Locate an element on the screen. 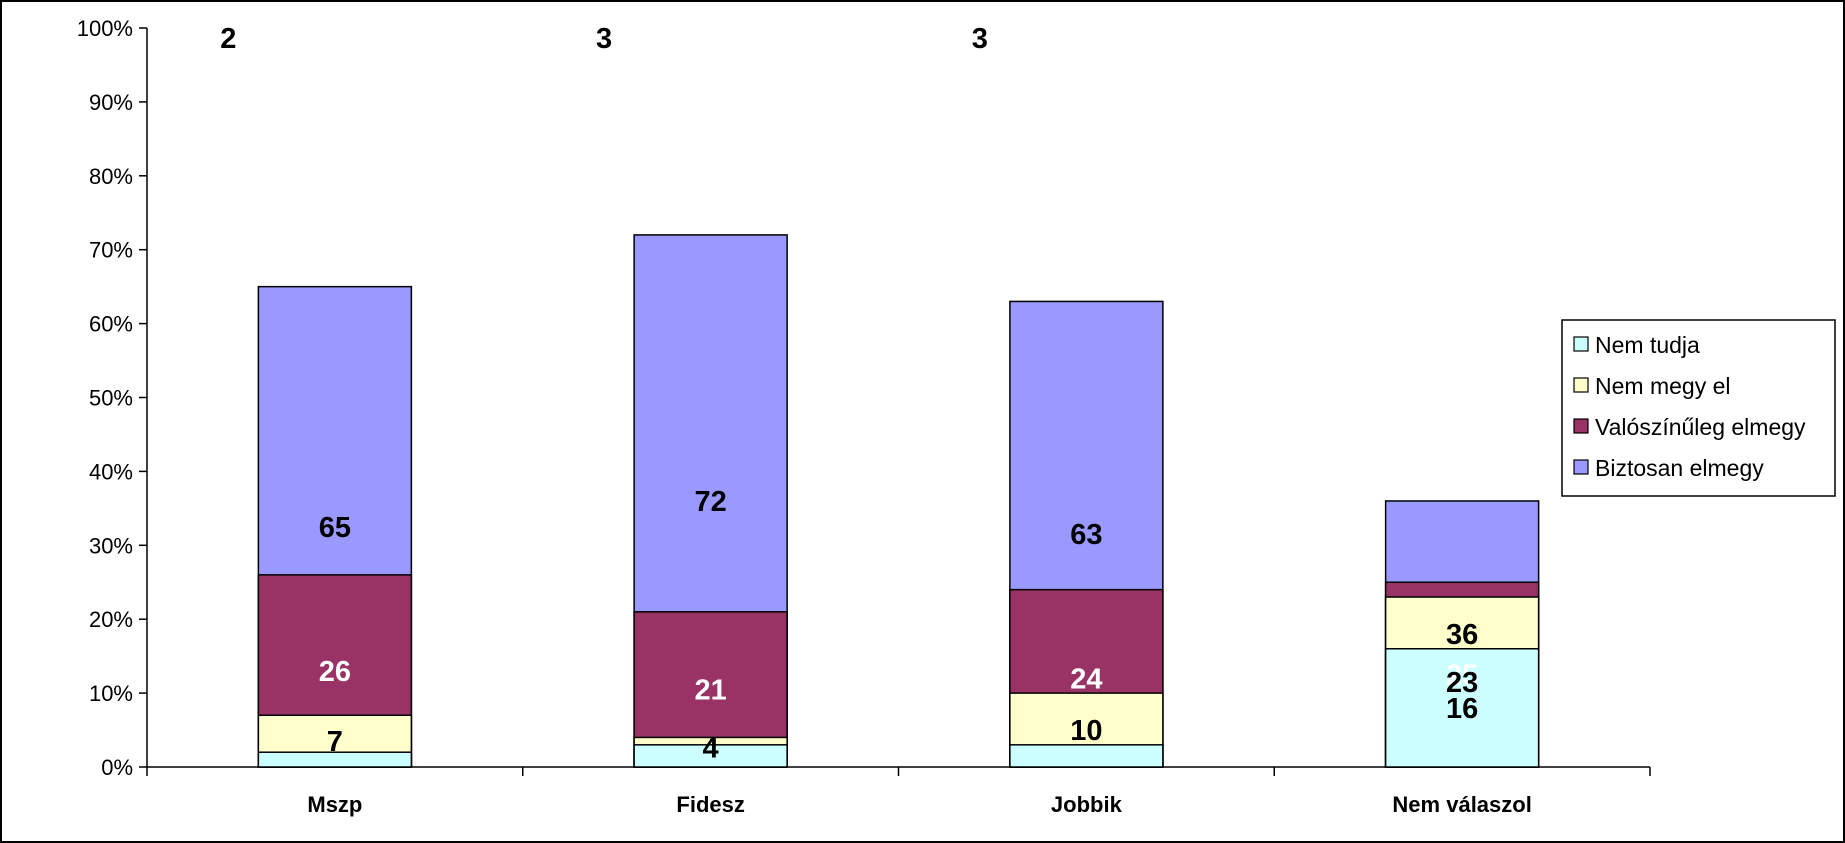  x-category-label: Nem válaszol is located at coordinates (1461, 804).